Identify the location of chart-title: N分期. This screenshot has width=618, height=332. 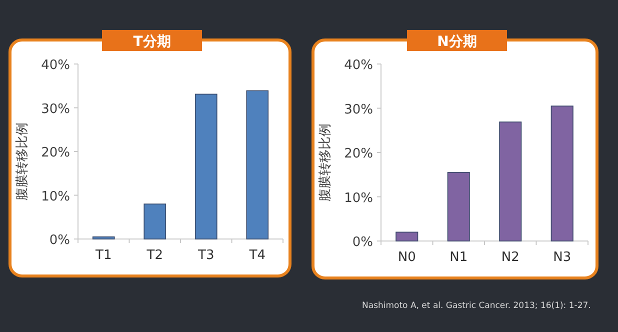
(457, 42).